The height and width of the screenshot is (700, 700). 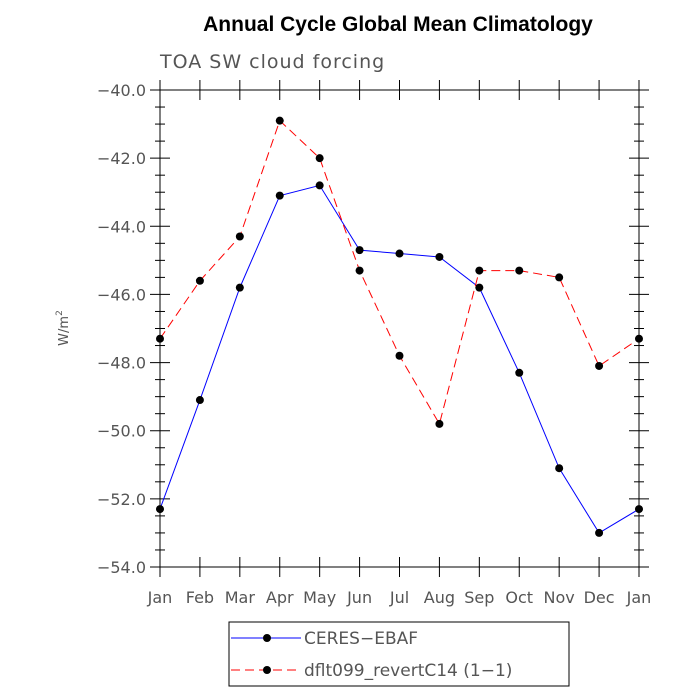 What do you see at coordinates (319, 597) in the screenshot?
I see `x-tick-label: May` at bounding box center [319, 597].